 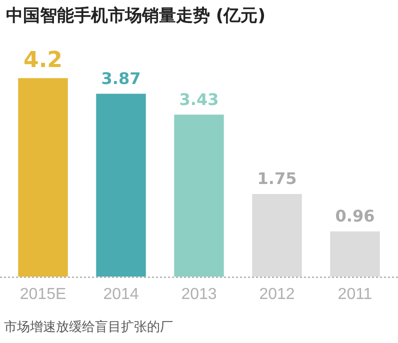 I want to click on x-tick-label: 2011, so click(x=355, y=294).